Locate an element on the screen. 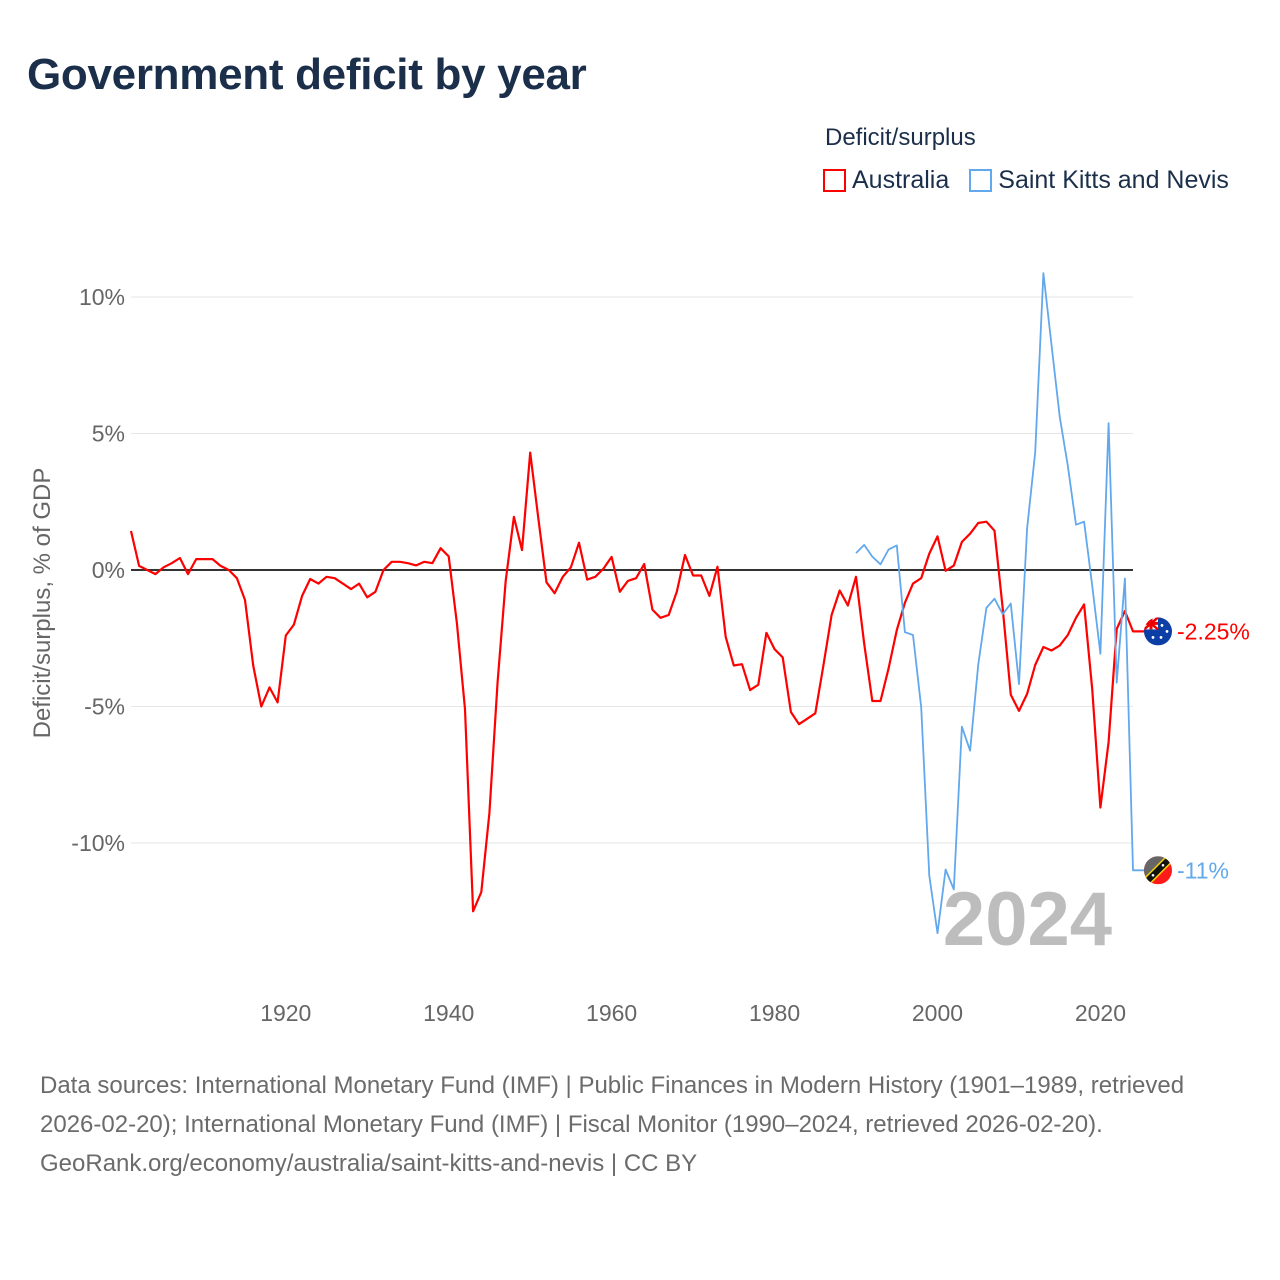 The image size is (1280, 1280). y-tick-label: -5% is located at coordinates (104, 707).